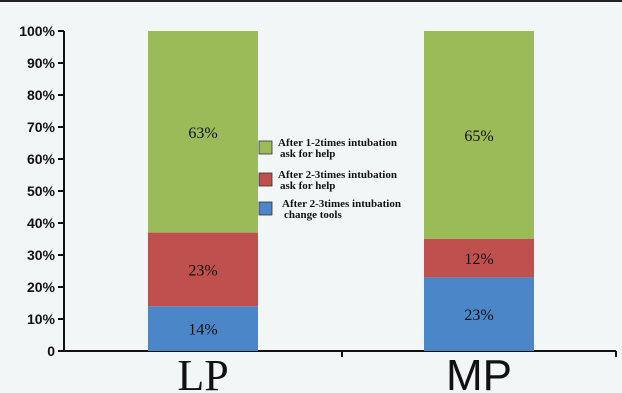  I want to click on x-category-label: MP, so click(479, 372).